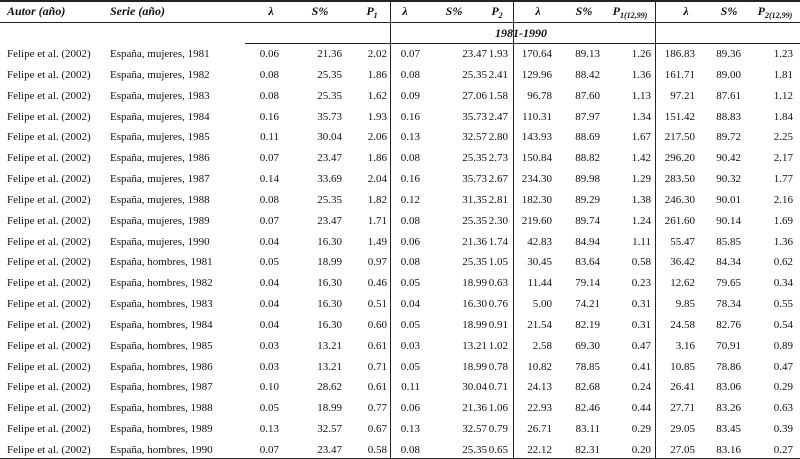 The height and width of the screenshot is (459, 800). I want to click on table-cell: 0.13, so click(410, 137).